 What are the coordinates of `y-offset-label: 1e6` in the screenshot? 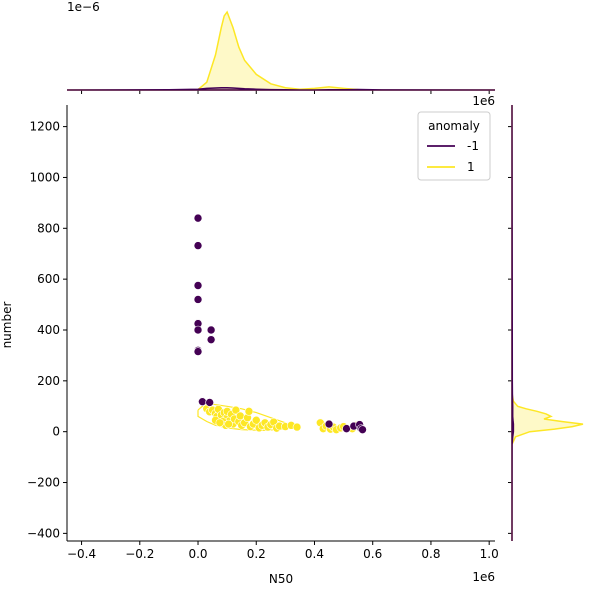 It's located at (483, 101).